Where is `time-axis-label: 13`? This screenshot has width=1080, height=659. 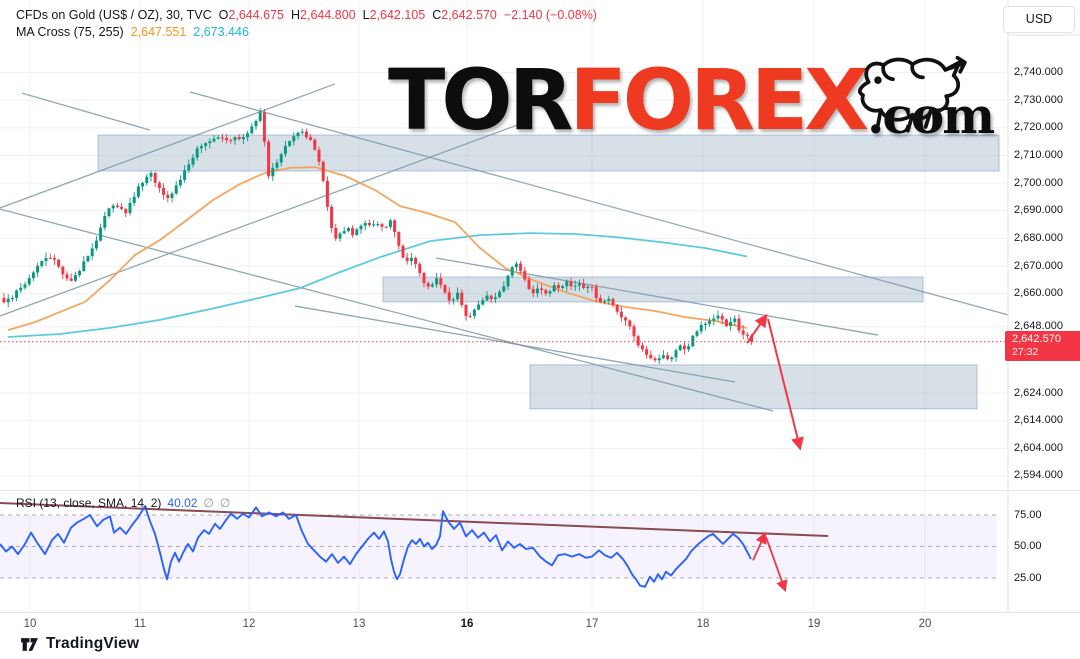 time-axis-label: 13 is located at coordinates (359, 624).